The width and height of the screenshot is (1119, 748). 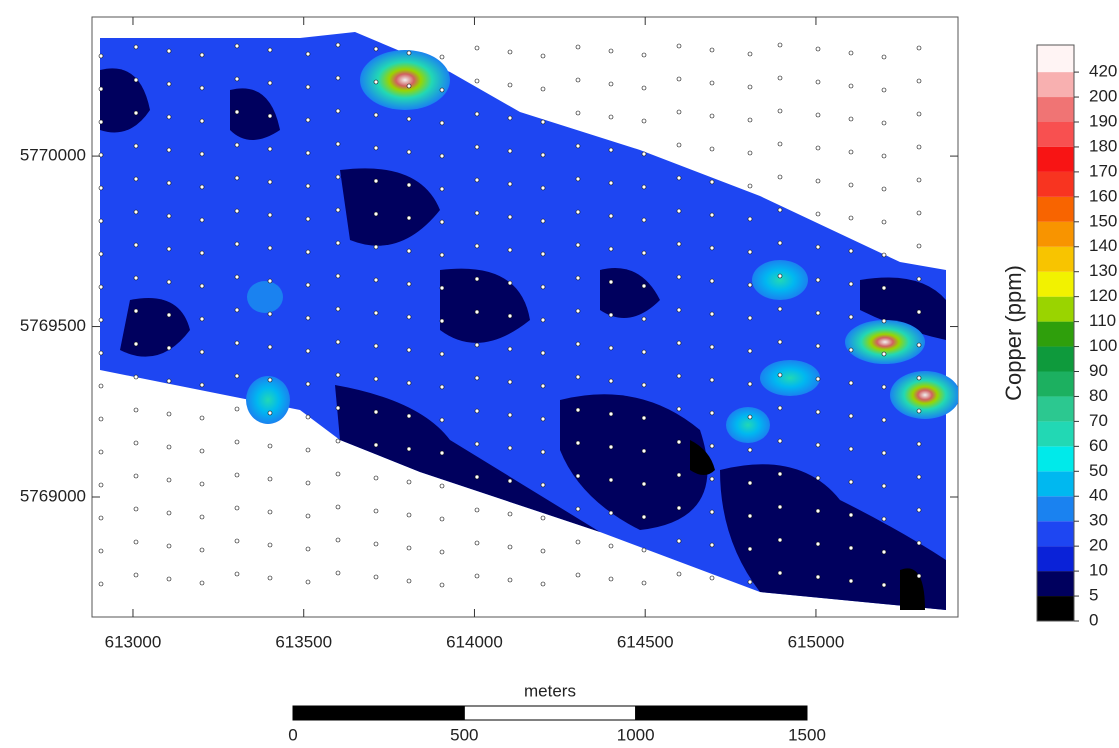 What do you see at coordinates (1098, 520) in the screenshot?
I see `colorbar-tick-label: 30` at bounding box center [1098, 520].